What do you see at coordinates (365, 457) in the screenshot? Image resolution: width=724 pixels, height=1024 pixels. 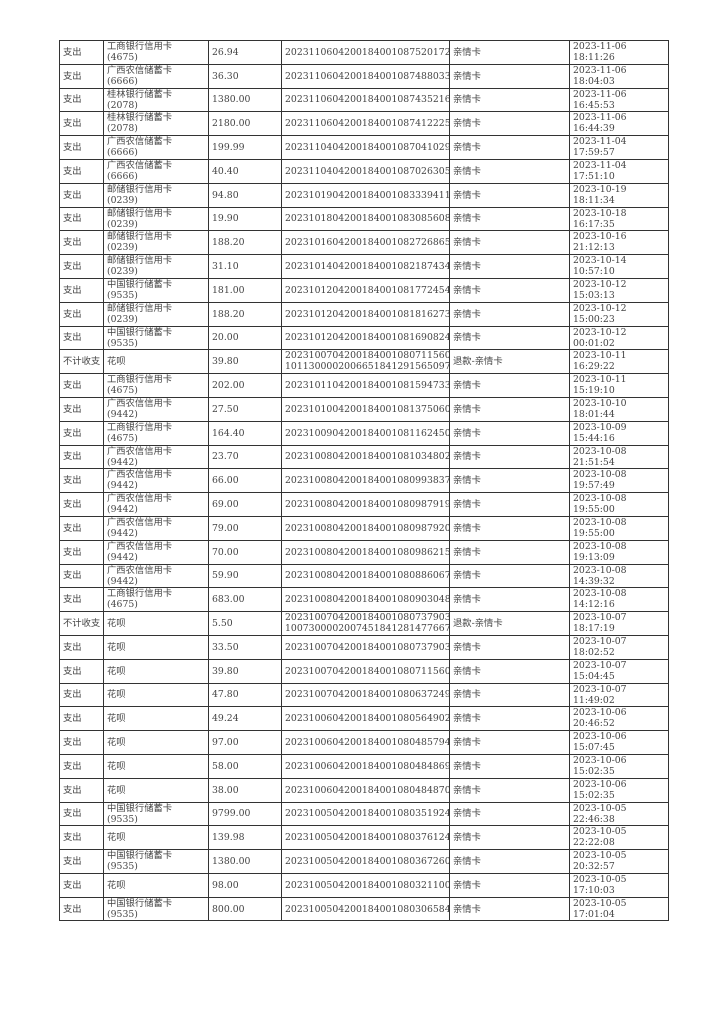 I see `order-number-cell: 2023100804200184001081034802` at bounding box center [365, 457].